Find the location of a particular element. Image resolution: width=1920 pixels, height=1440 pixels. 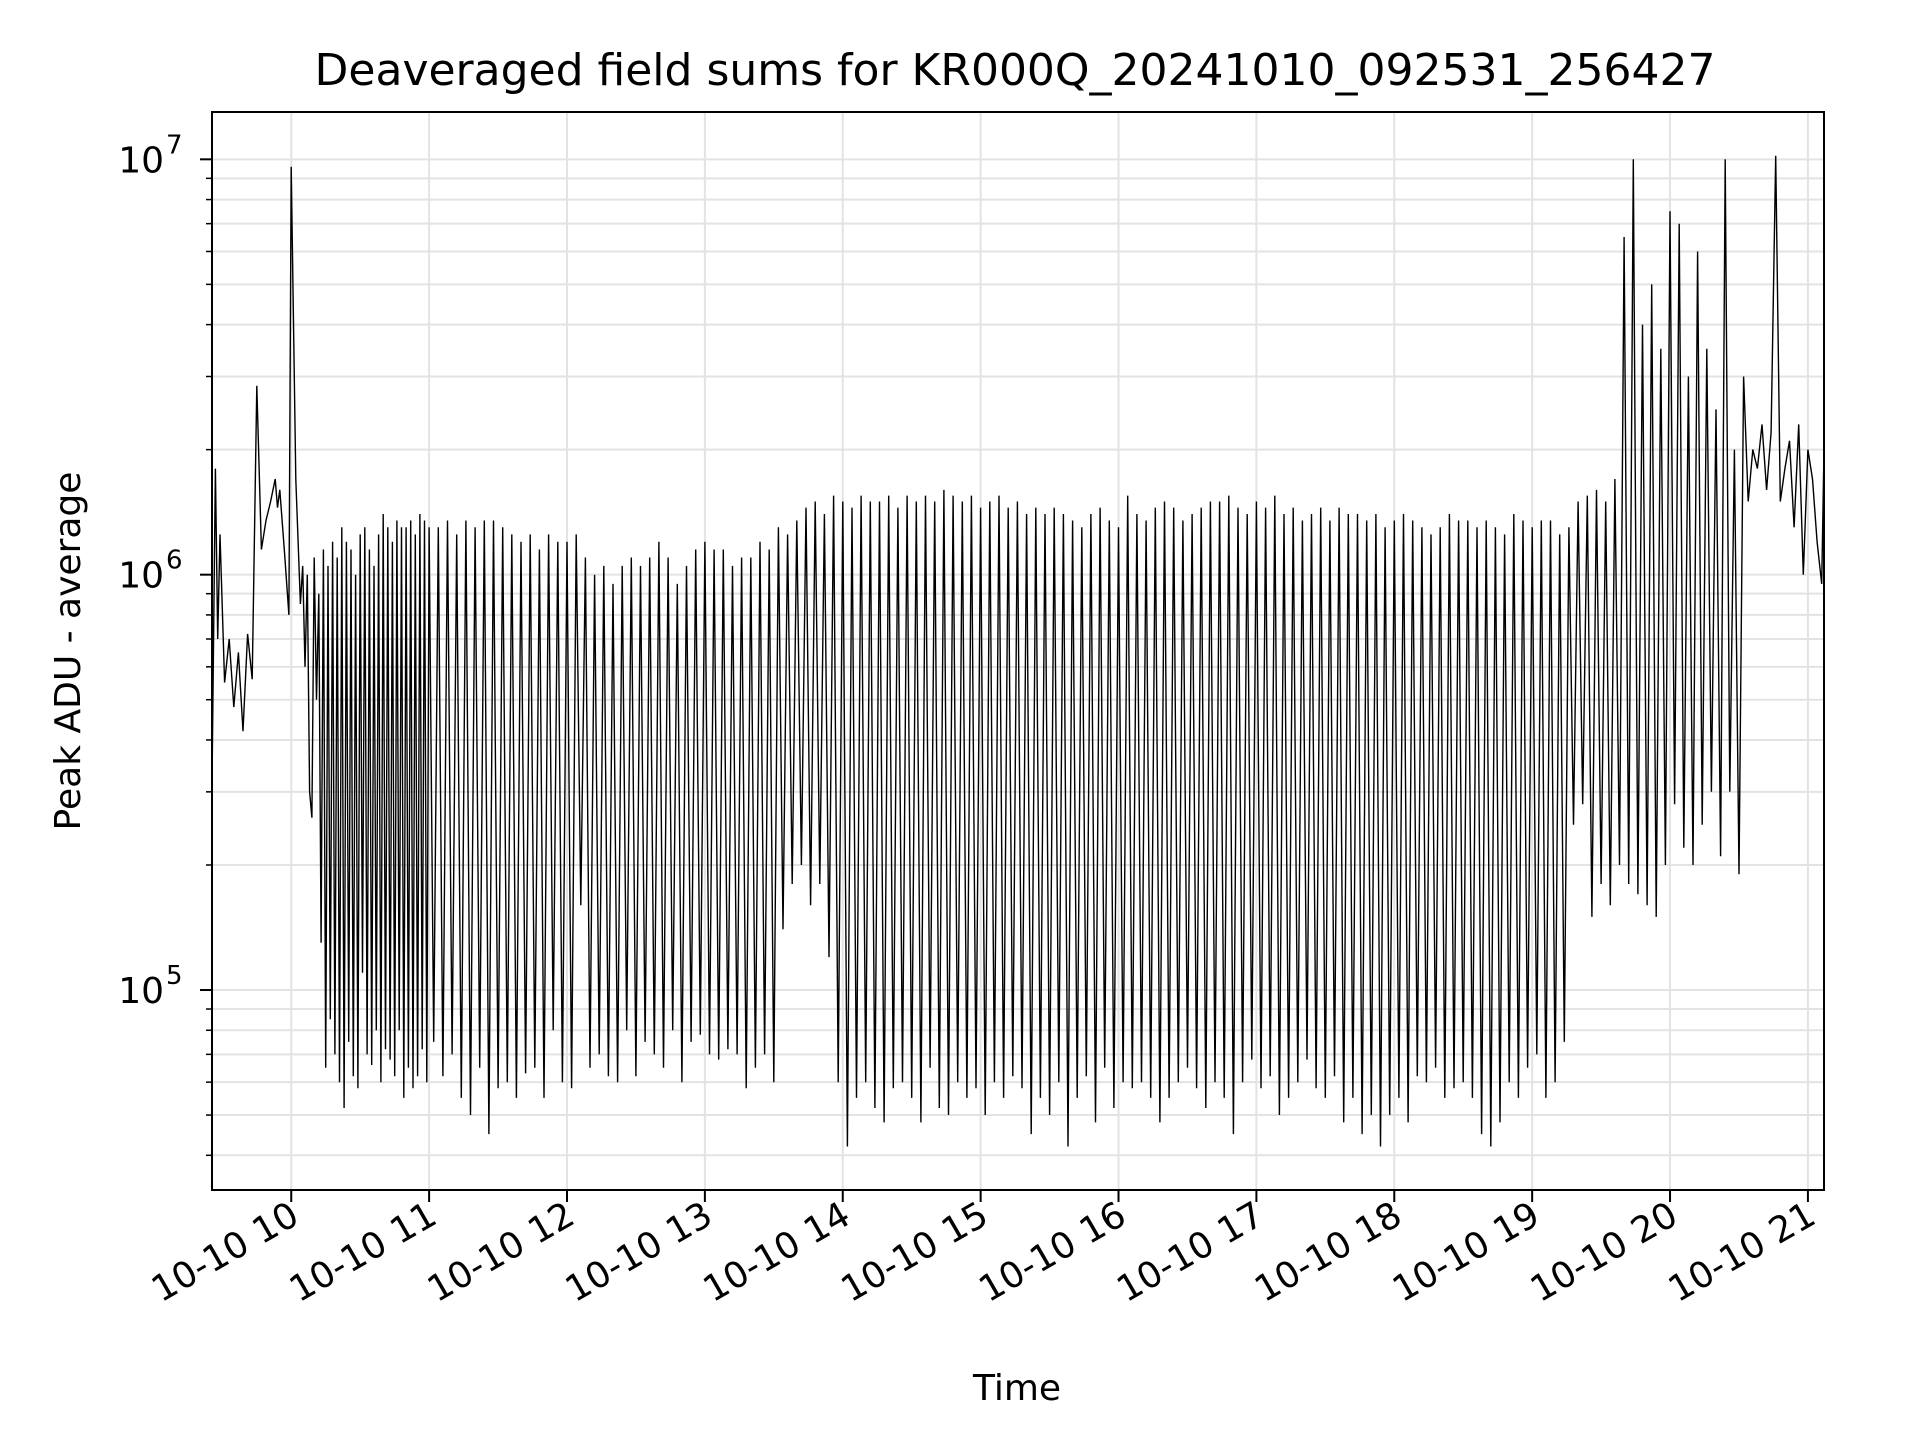

y-tick-label-exponent: 5 is located at coordinates (174, 976).